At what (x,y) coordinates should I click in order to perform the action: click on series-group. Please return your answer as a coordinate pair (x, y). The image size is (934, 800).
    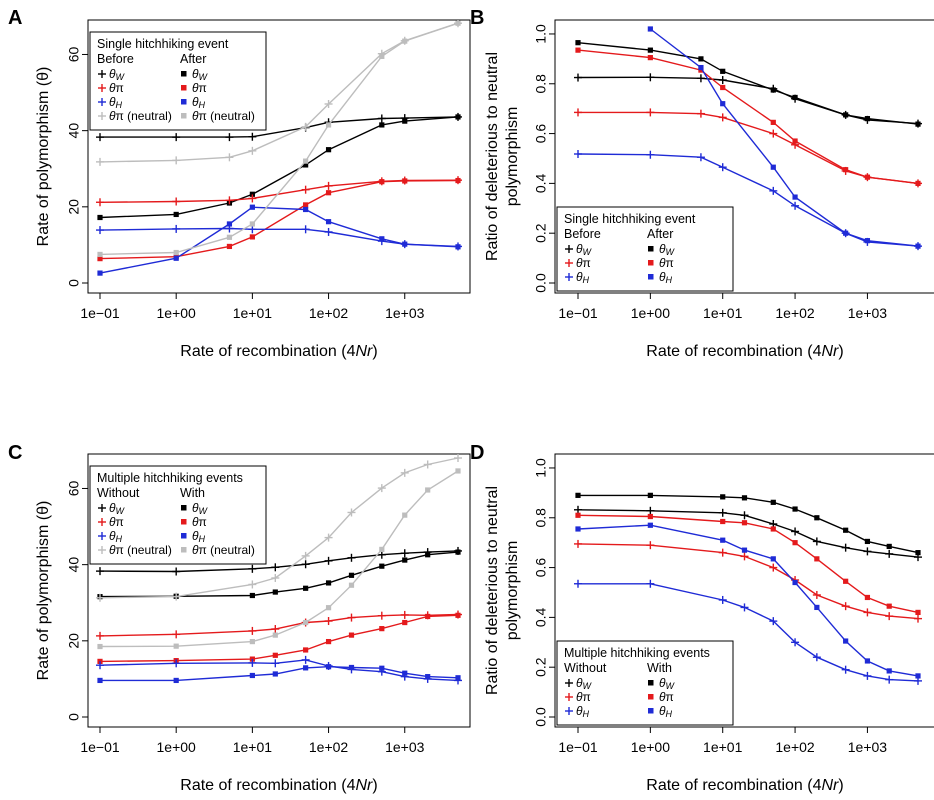
    Looking at the image, I should click on (279, 569).